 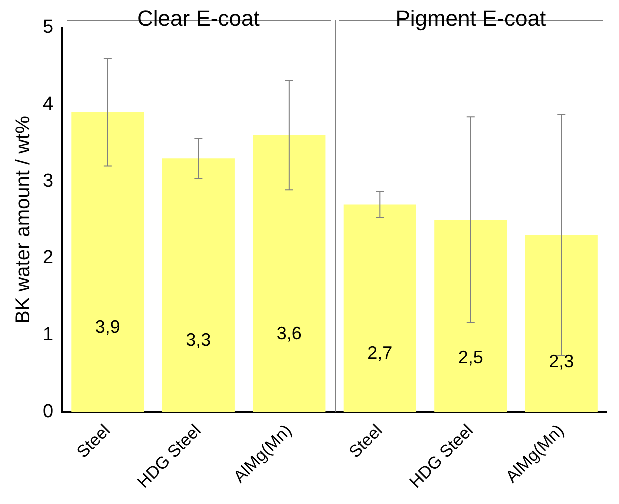 I want to click on data-label: 3,3, so click(x=199, y=340).